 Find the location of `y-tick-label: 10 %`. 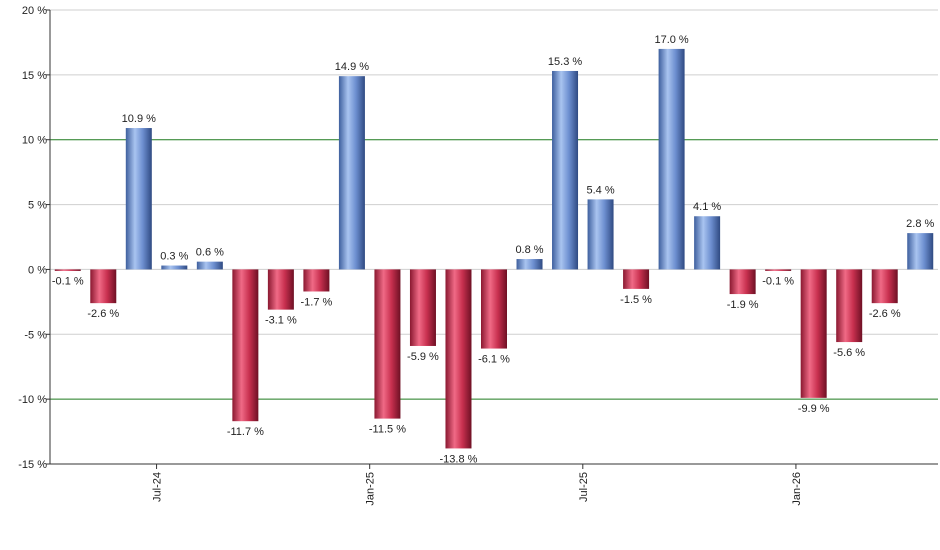

y-tick-label: 10 % is located at coordinates (34, 141).